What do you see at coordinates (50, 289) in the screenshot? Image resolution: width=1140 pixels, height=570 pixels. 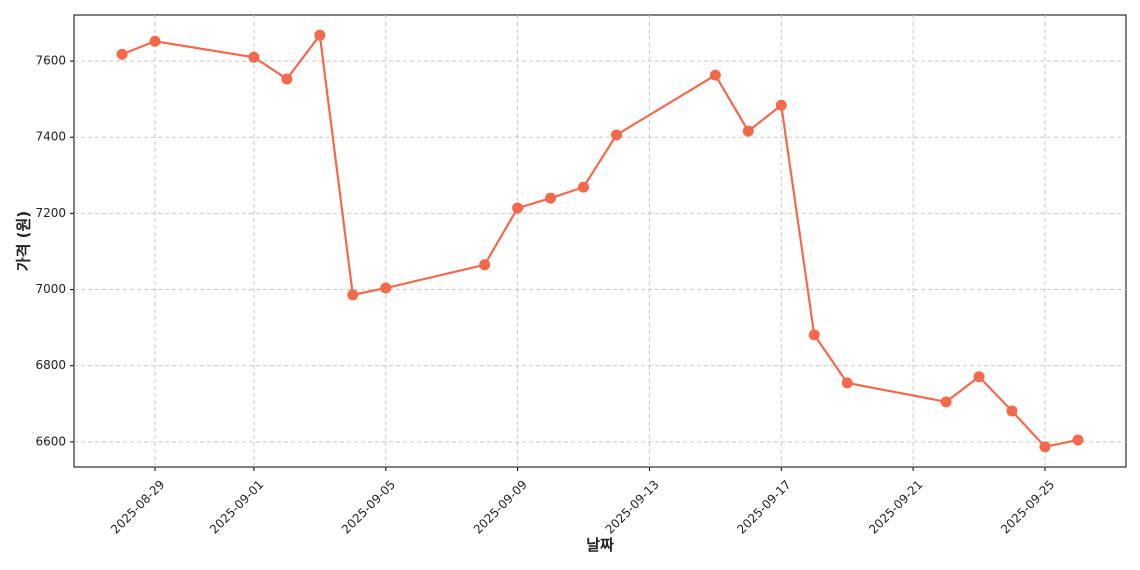 I see `y-tick-label: 7000` at bounding box center [50, 289].